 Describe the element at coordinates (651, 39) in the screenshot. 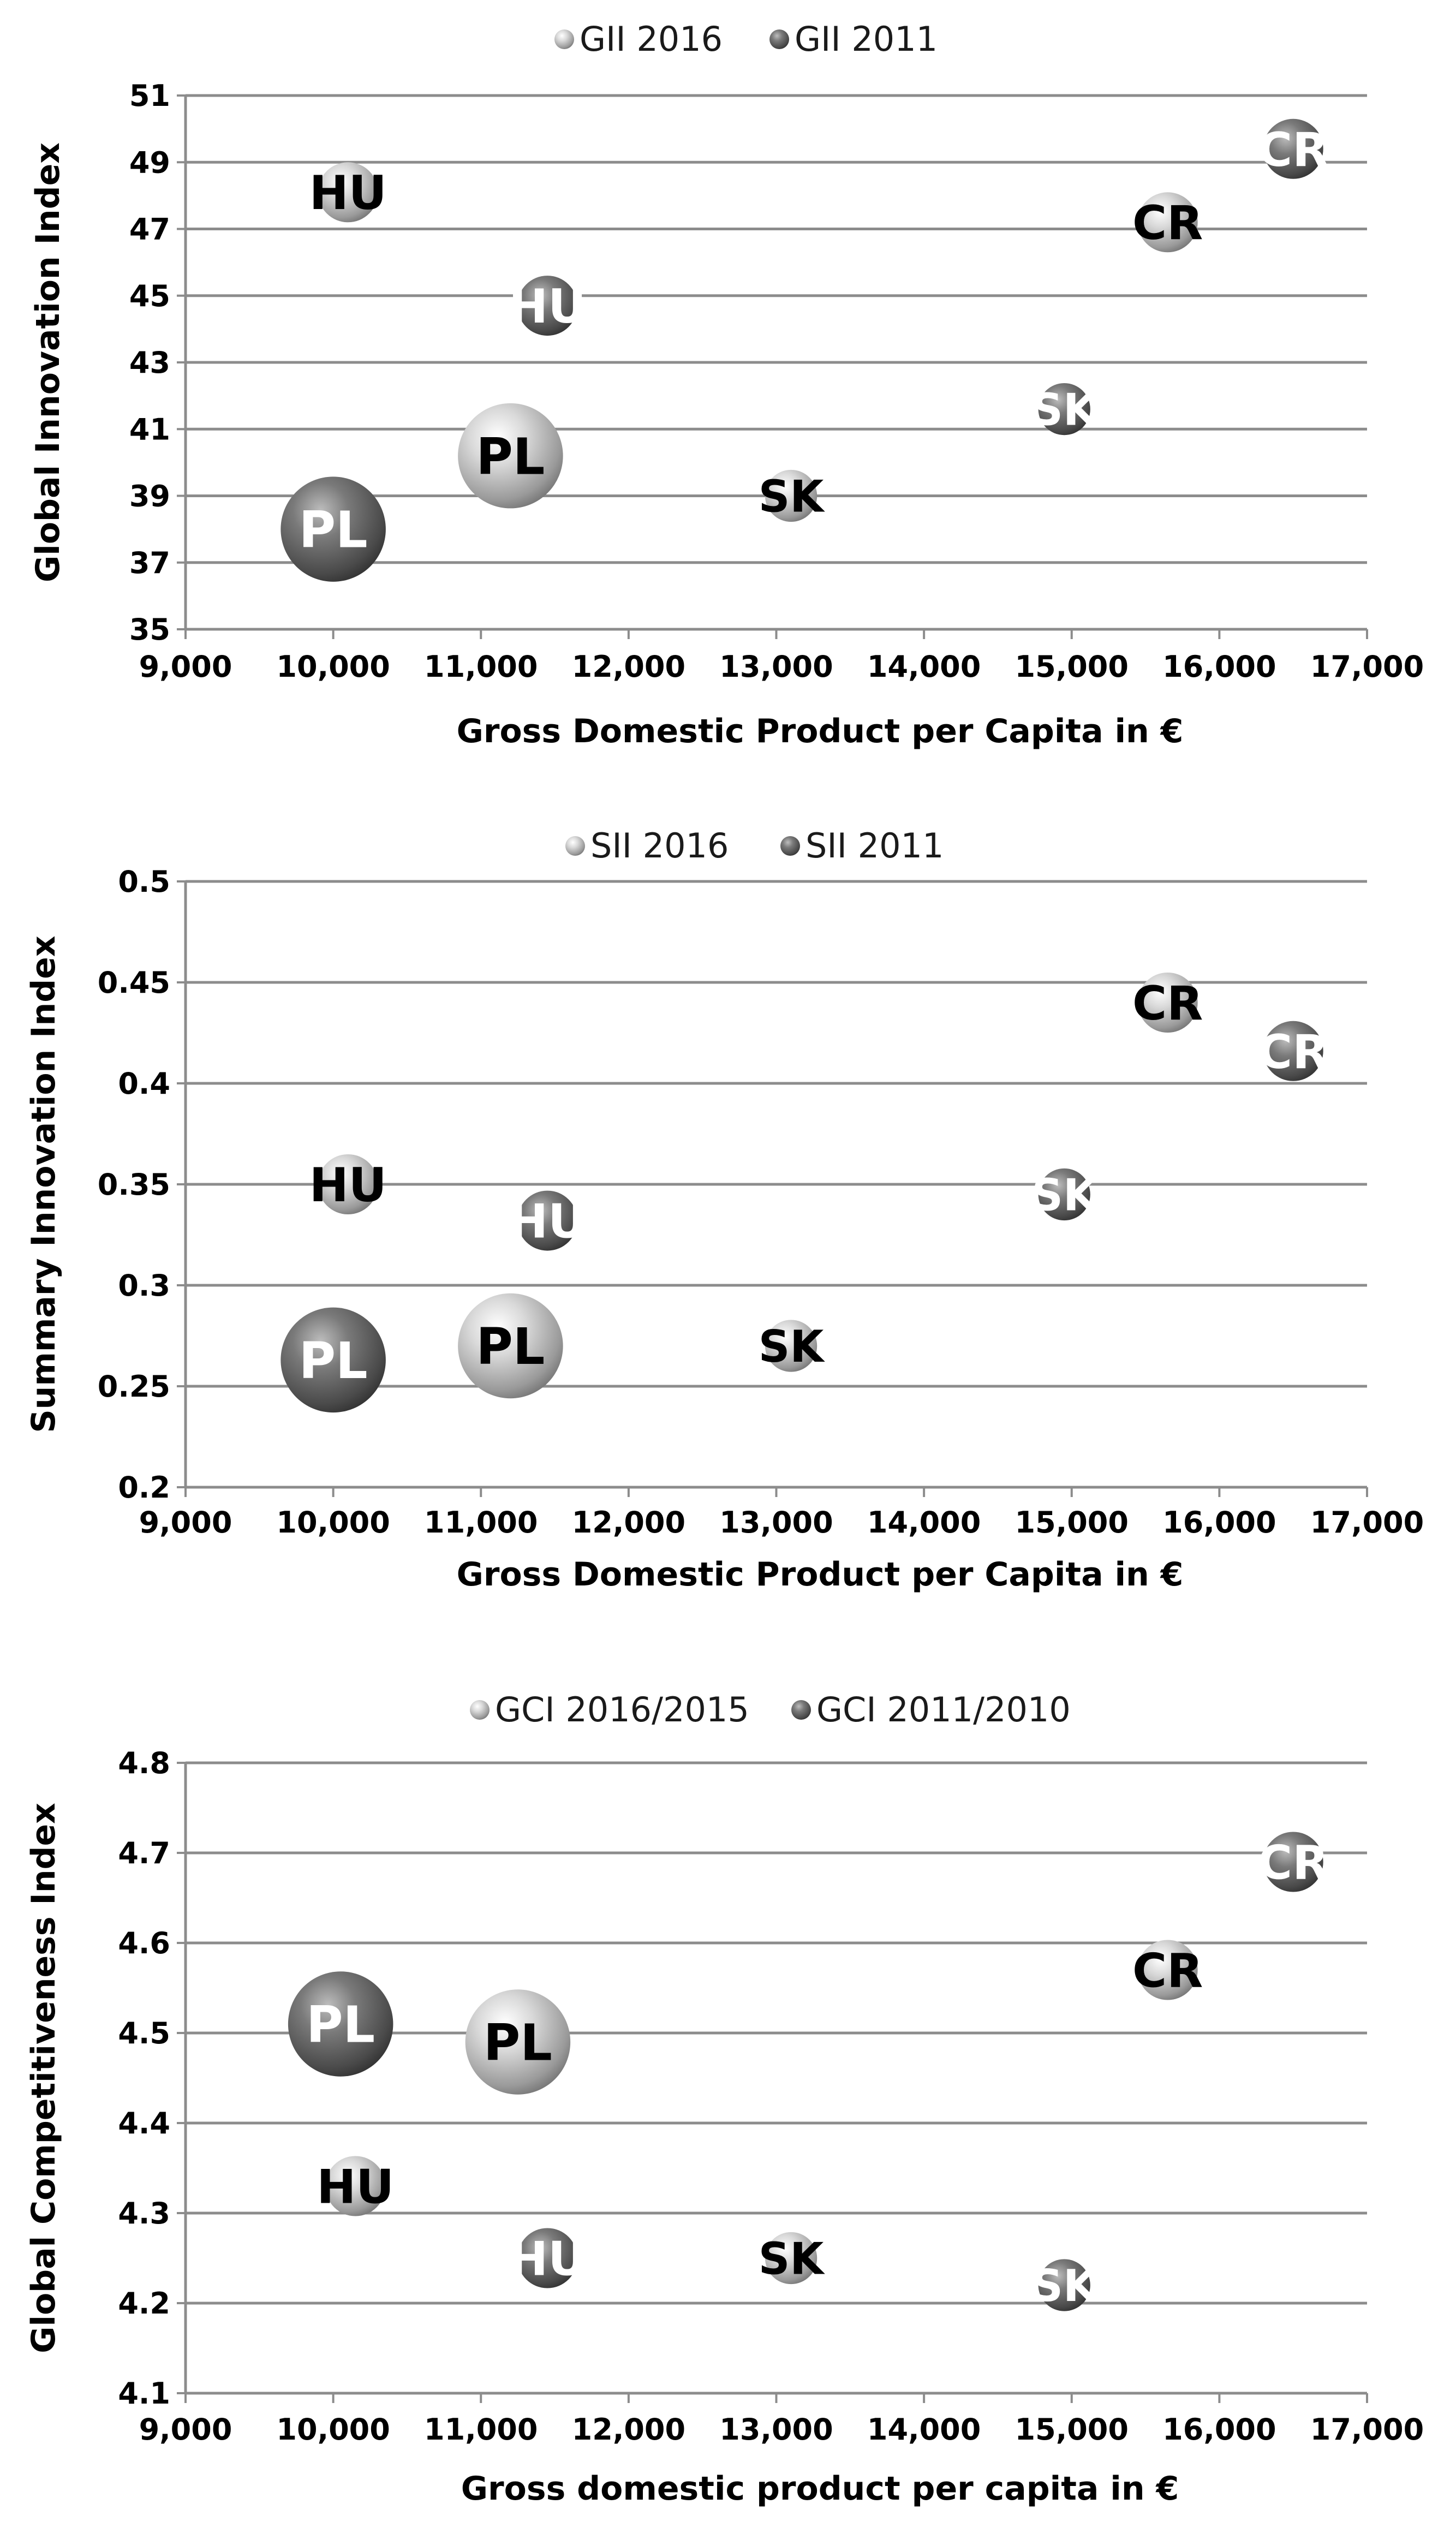

I see `legend-label: GII 2016` at that location.